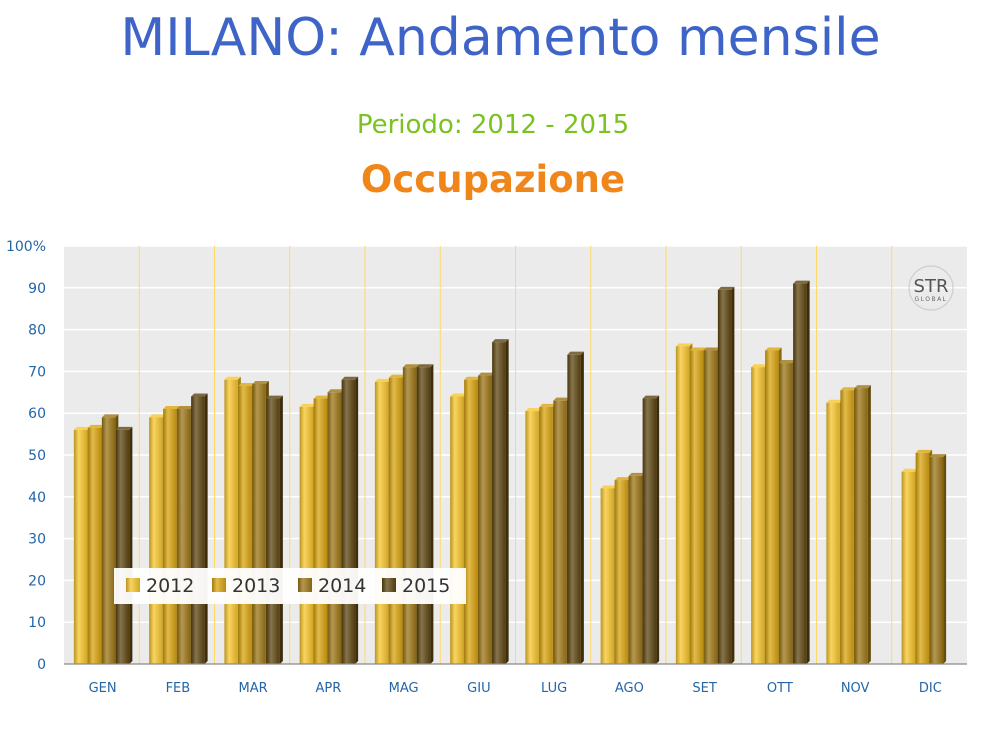 The width and height of the screenshot is (1001, 743). I want to click on y-tick-label: 20, so click(37, 581).